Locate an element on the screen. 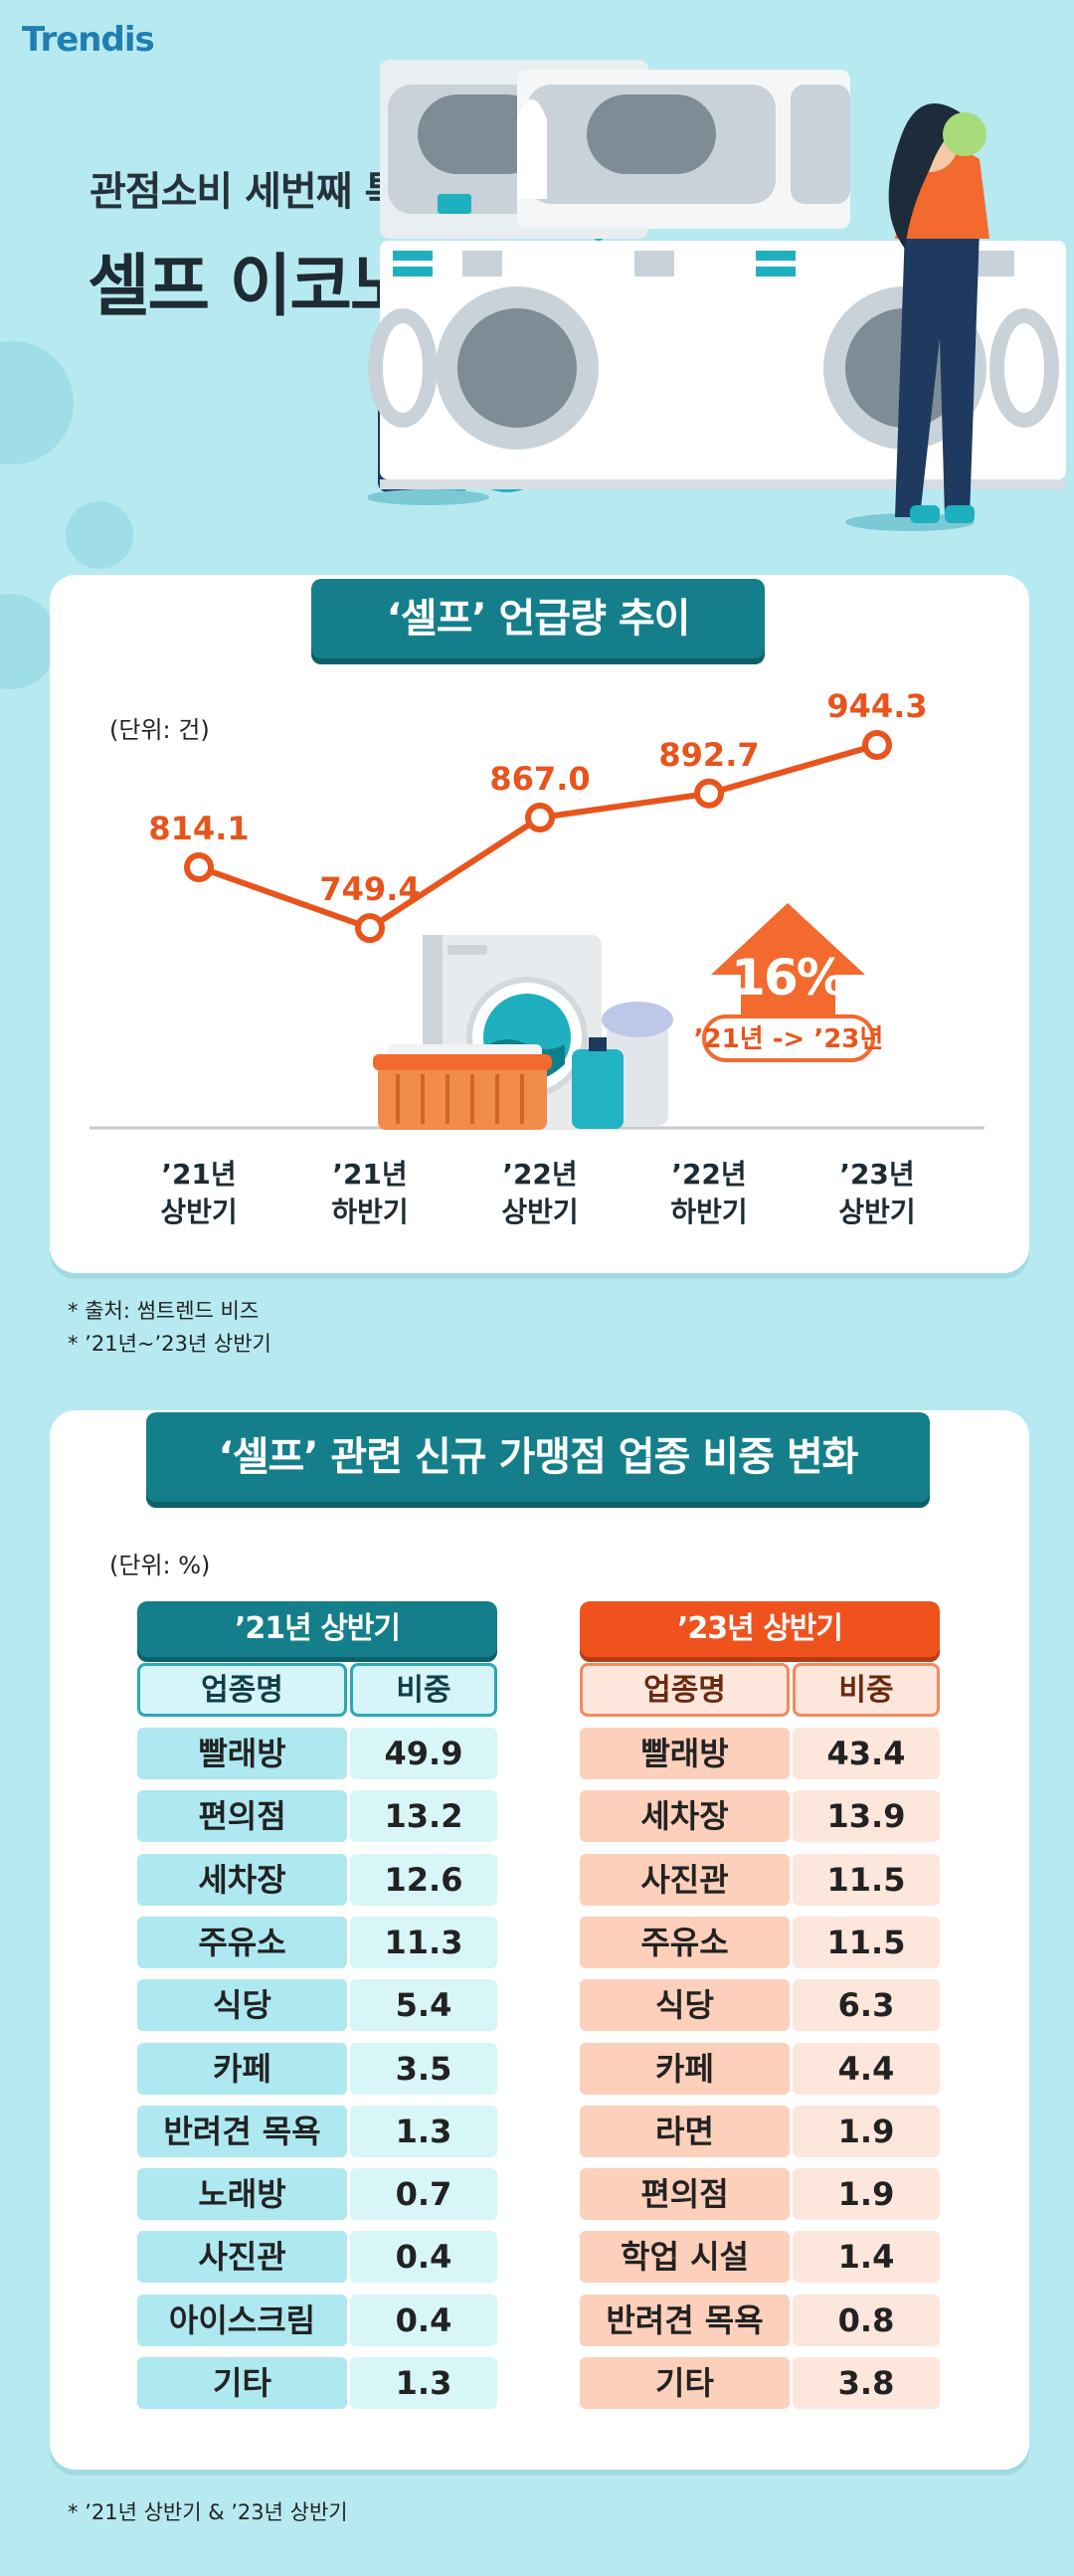 The height and width of the screenshot is (2576, 1074). person-icon is located at coordinates (917, 317).